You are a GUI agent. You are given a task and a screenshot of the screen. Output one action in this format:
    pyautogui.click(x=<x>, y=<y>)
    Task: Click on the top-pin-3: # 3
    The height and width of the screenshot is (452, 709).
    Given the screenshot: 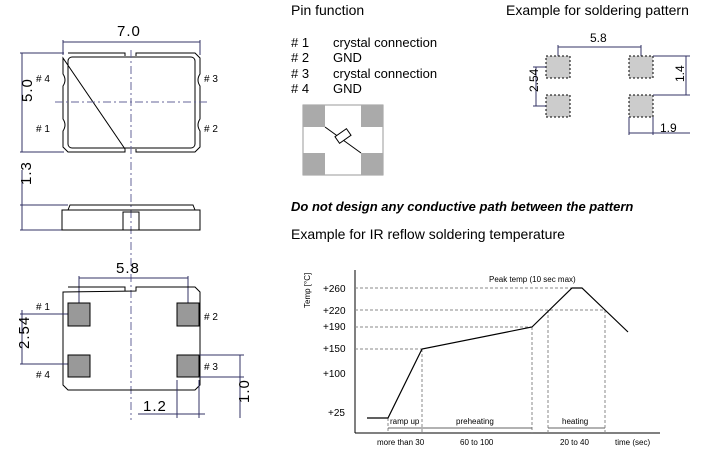 What is the action you would take?
    pyautogui.click(x=211, y=79)
    